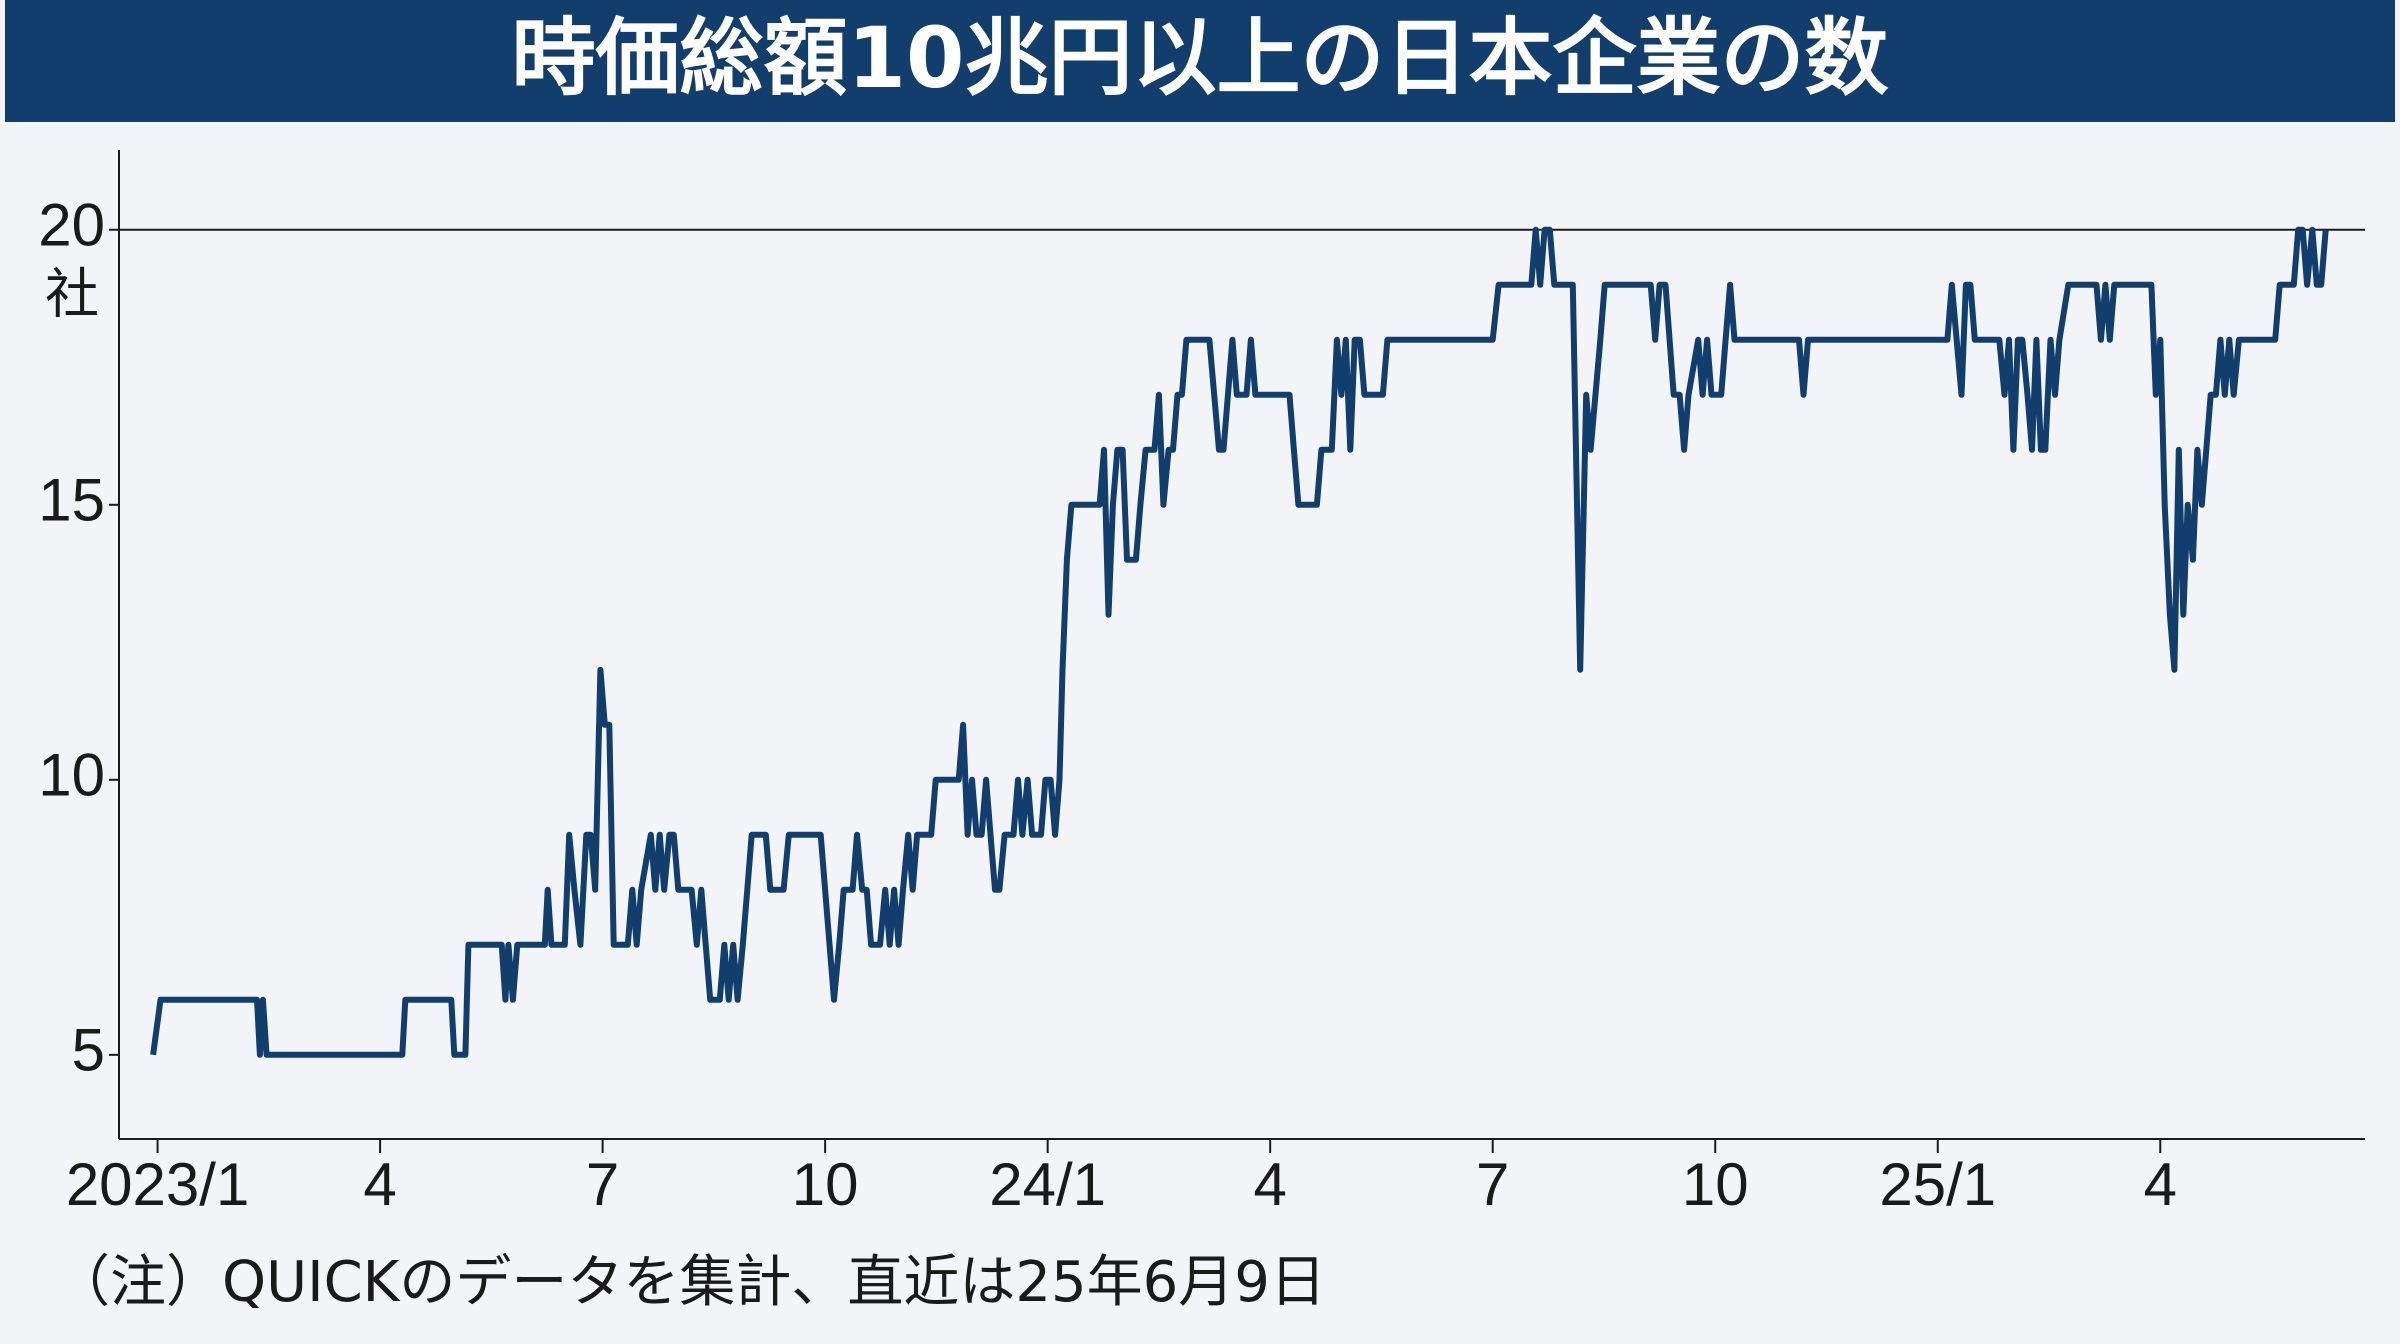 This screenshot has height=1344, width=2400. I want to click on x-tick-label: 24/1, so click(1047, 1184).